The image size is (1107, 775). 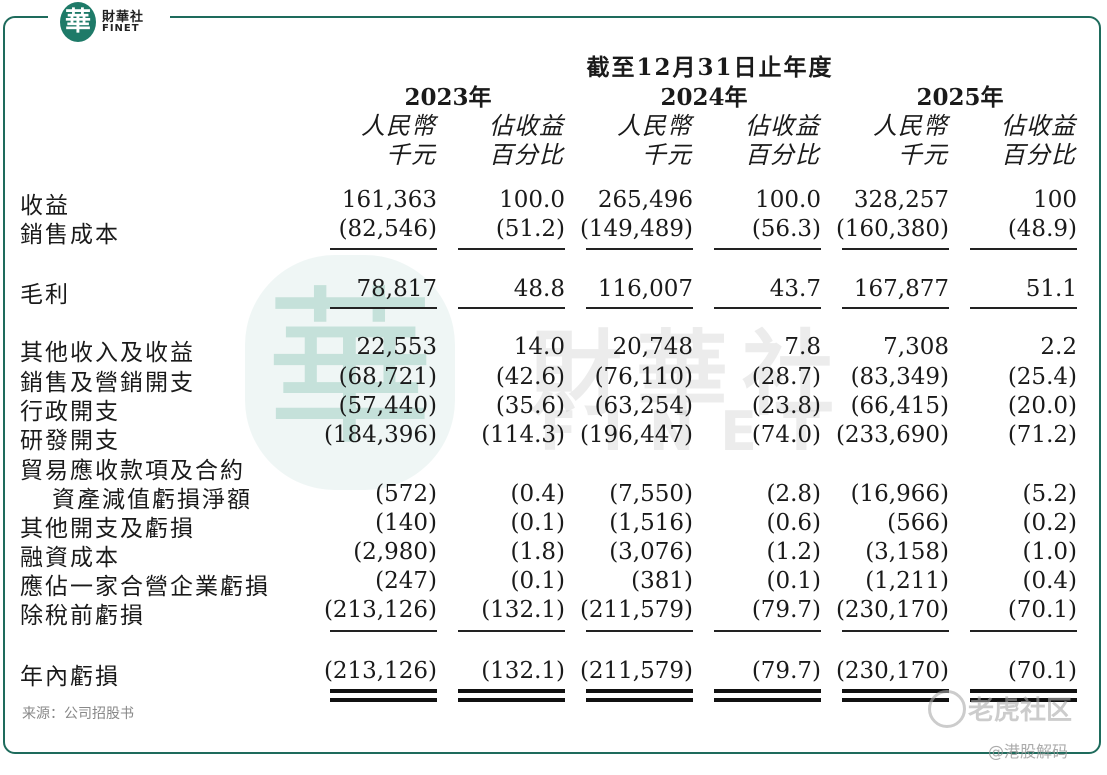 I want to click on watermark-cn: 財華社, so click(x=689, y=374).